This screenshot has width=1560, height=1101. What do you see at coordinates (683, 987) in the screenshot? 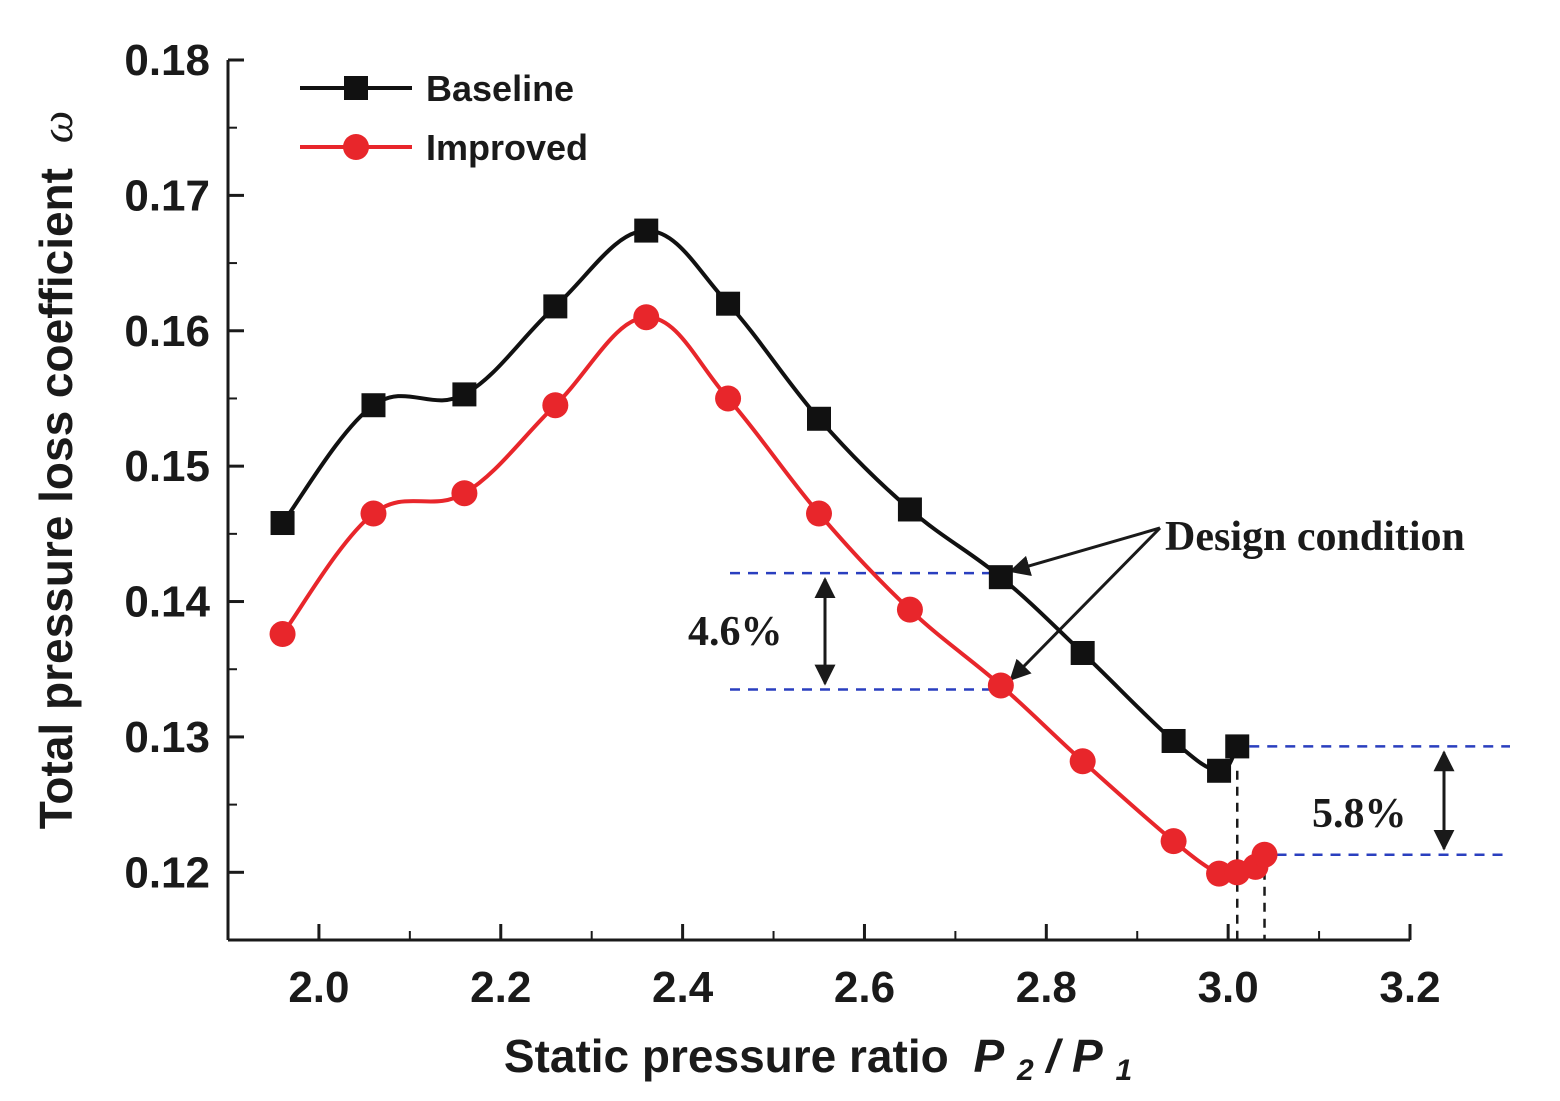
I see `x-tick-label: 2.4` at bounding box center [683, 987].